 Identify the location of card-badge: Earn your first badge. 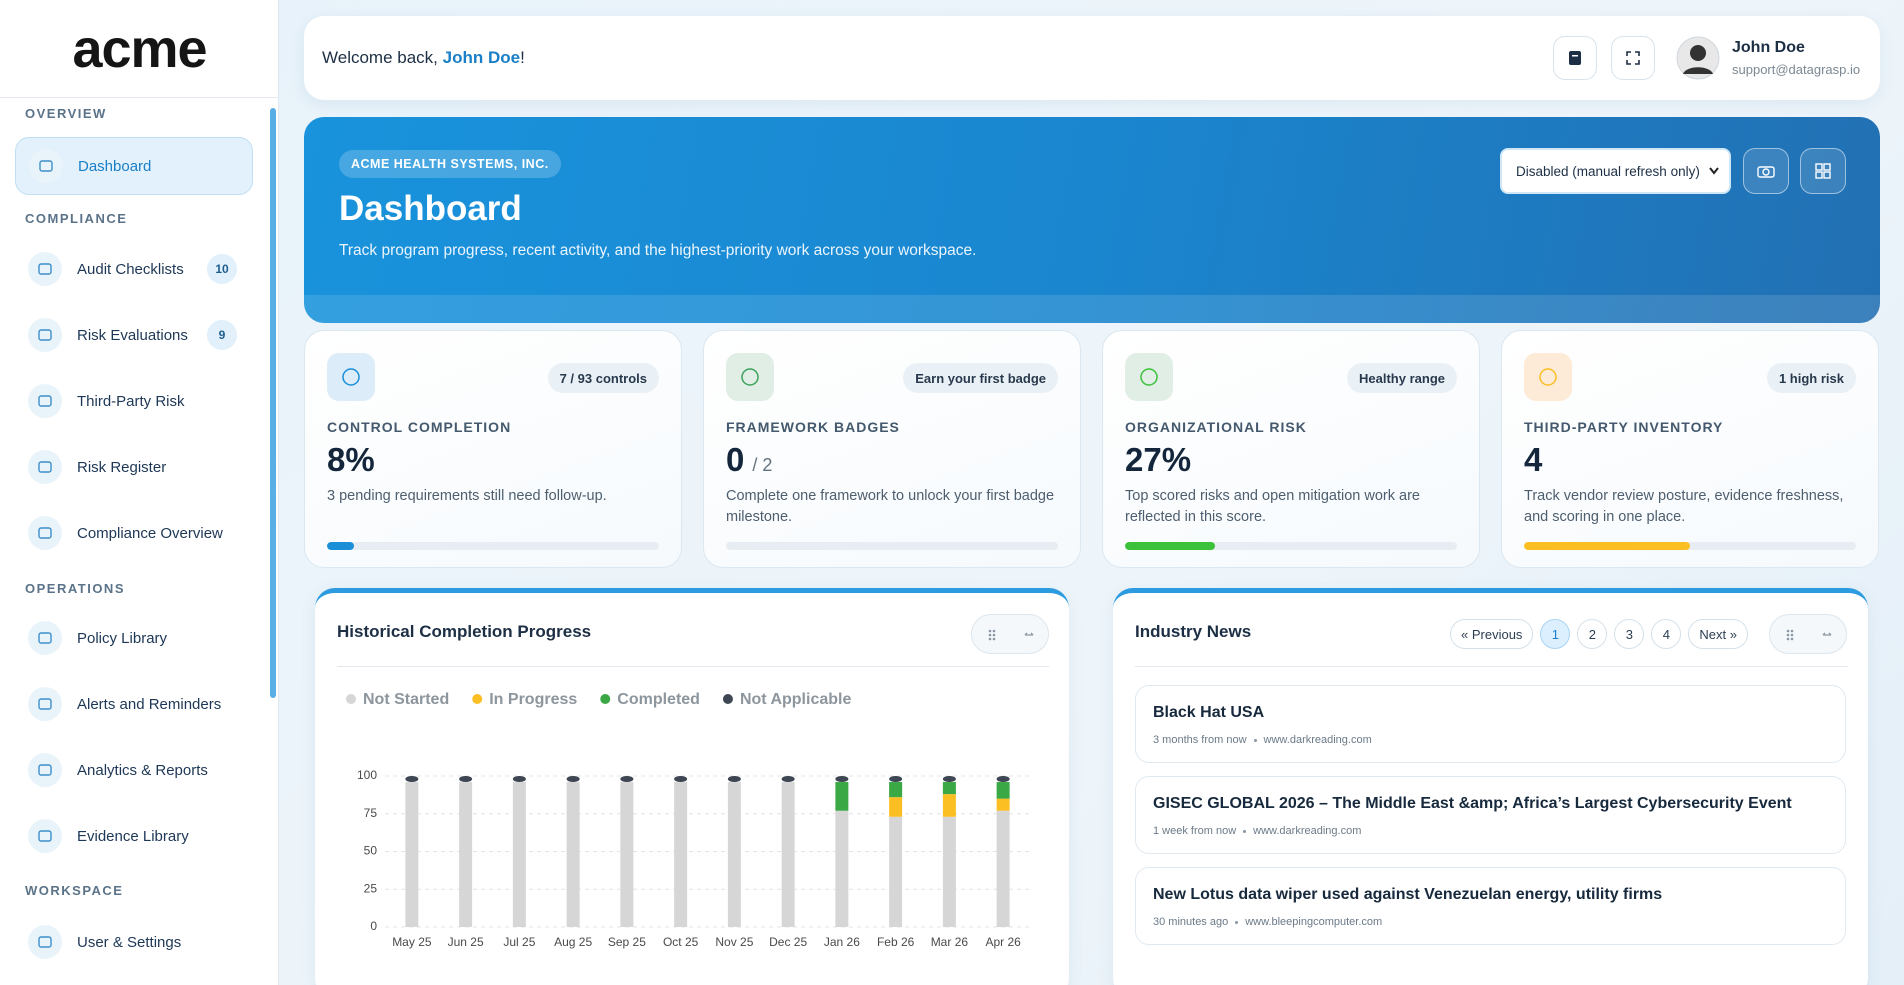
(980, 378).